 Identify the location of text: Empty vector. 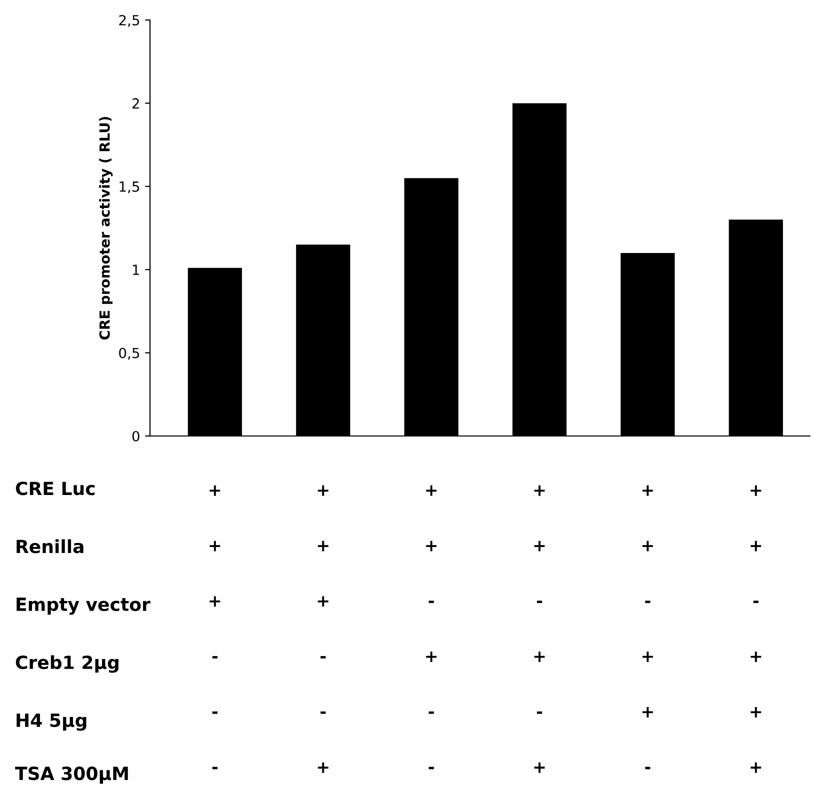
(83, 606).